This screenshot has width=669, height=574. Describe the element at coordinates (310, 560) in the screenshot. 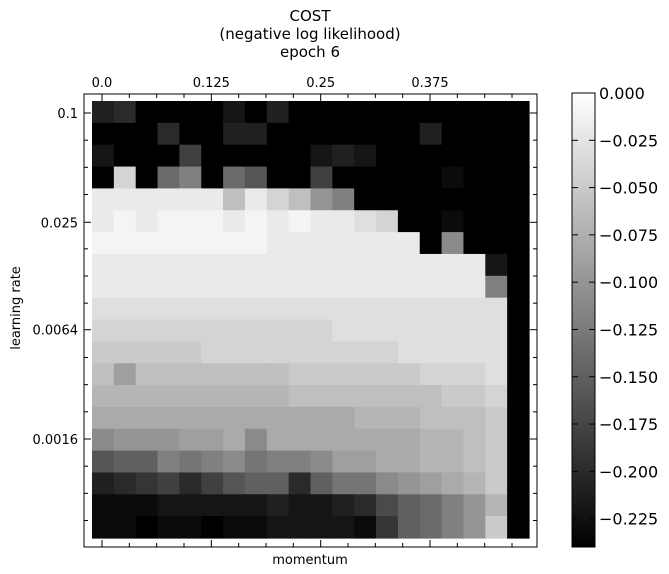

I see `x-axis-label: momentum` at that location.